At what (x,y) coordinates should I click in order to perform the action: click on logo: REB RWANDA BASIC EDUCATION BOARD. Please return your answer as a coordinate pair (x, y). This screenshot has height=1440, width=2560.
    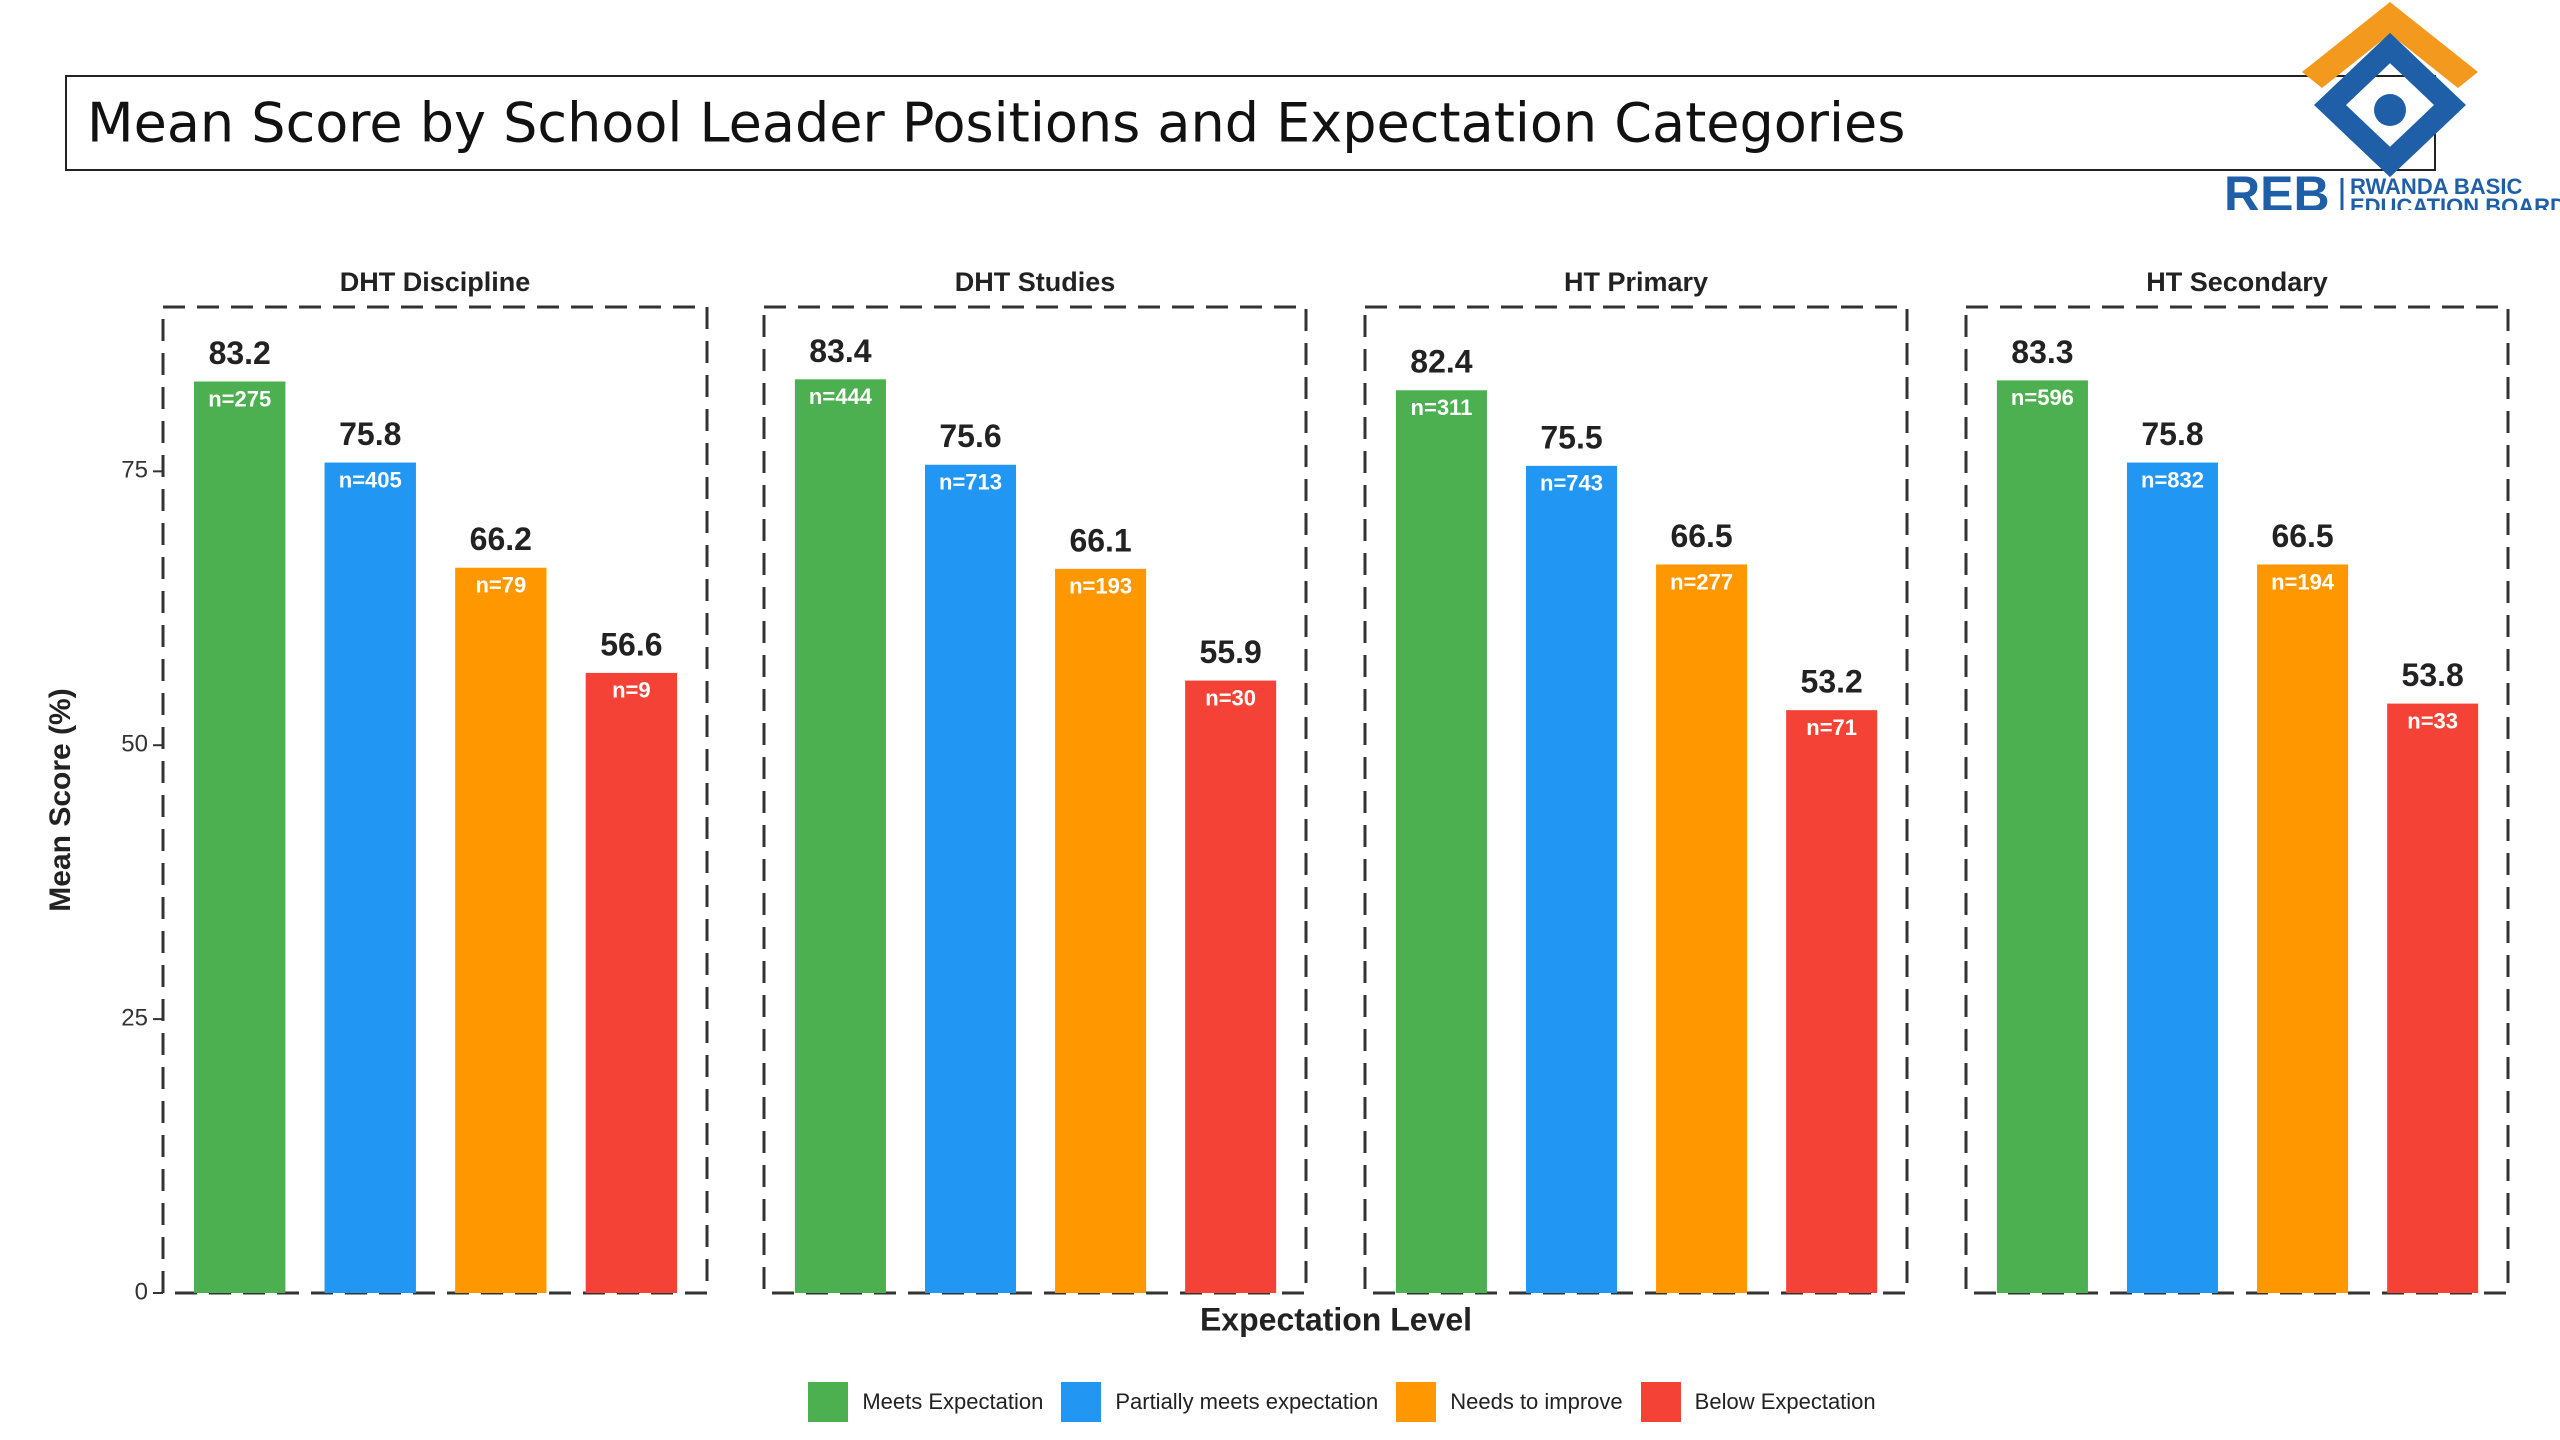
    Looking at the image, I should click on (2392, 106).